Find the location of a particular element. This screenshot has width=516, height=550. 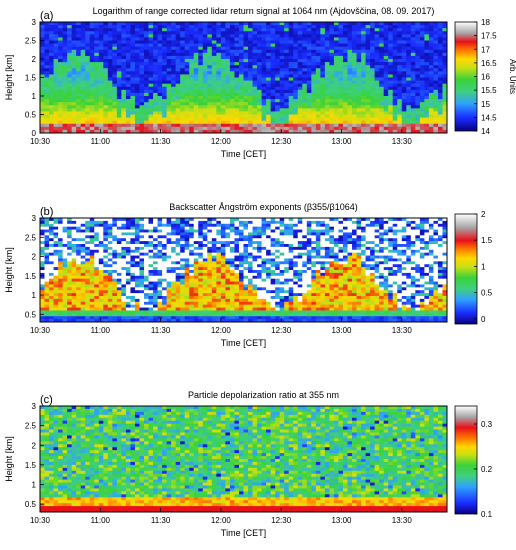

colorbar: 0.1 0.2 0.3 is located at coordinates (473, 462).